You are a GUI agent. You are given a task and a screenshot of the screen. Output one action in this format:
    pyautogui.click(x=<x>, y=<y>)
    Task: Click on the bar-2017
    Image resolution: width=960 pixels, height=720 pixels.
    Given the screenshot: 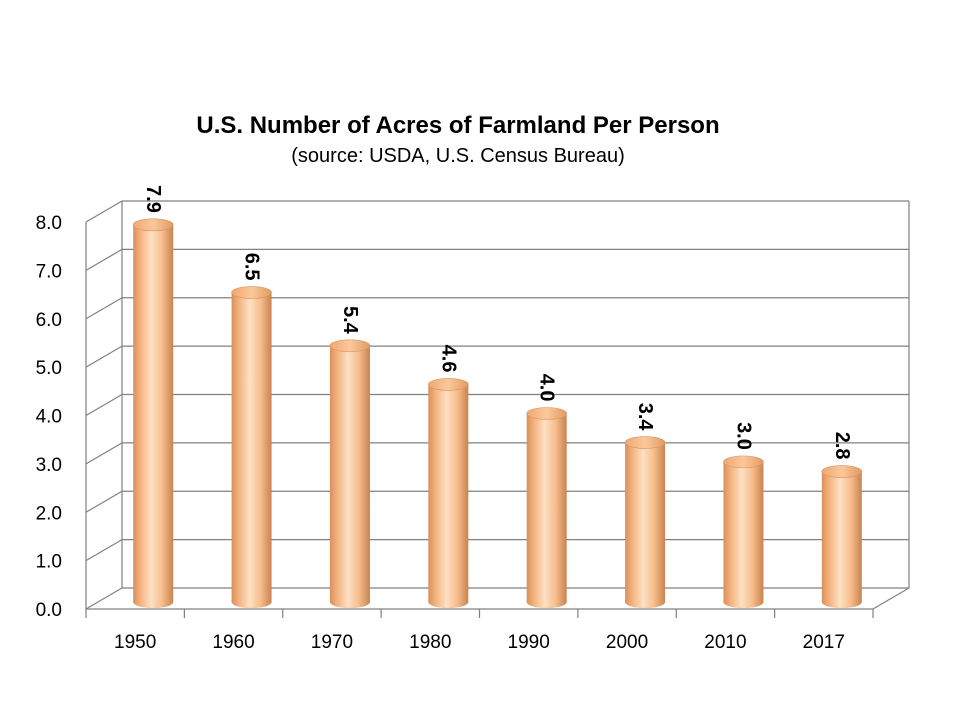 What is the action you would take?
    pyautogui.click(x=842, y=536)
    